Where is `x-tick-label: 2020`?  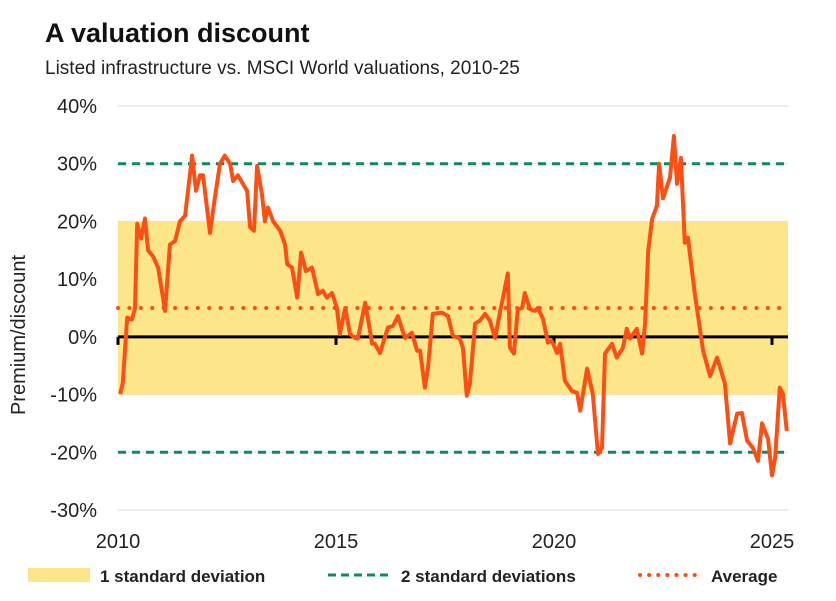
x-tick-label: 2020 is located at coordinates (554, 542).